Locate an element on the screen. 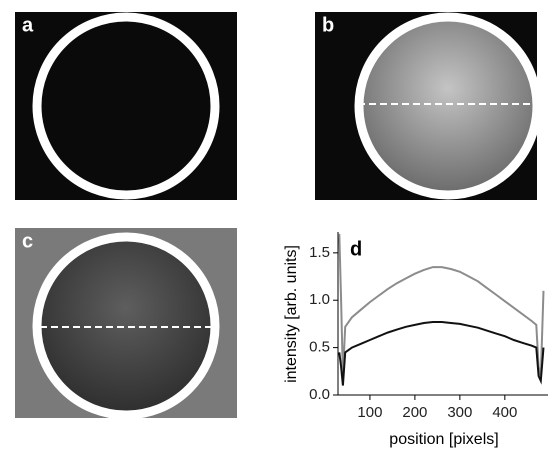 Image resolution: width=552 pixels, height=452 pixels. y-tick-label: 0.5 is located at coordinates (319, 347).